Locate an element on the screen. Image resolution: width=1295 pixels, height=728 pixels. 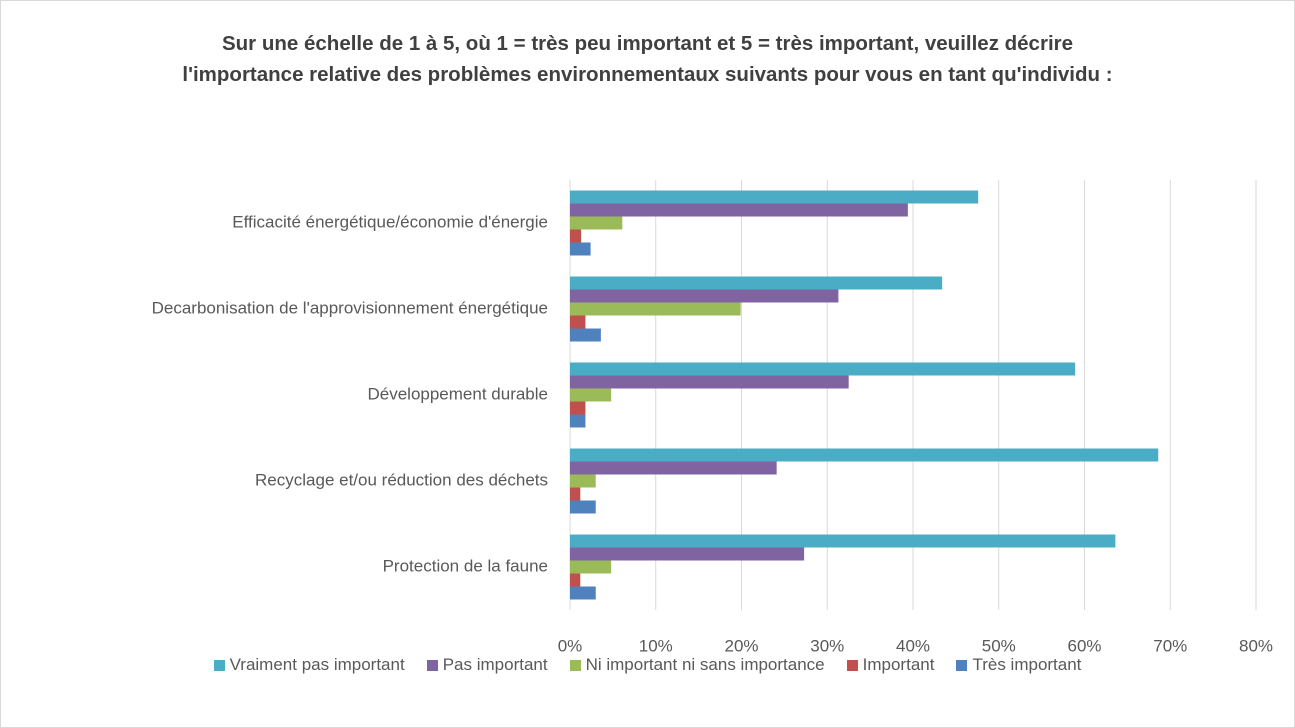
x-tick-label: 10% is located at coordinates (656, 645).